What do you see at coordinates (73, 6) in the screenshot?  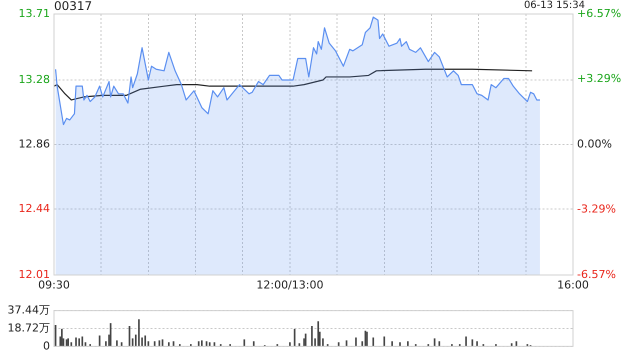 I see `chart-title: 00317` at bounding box center [73, 6].